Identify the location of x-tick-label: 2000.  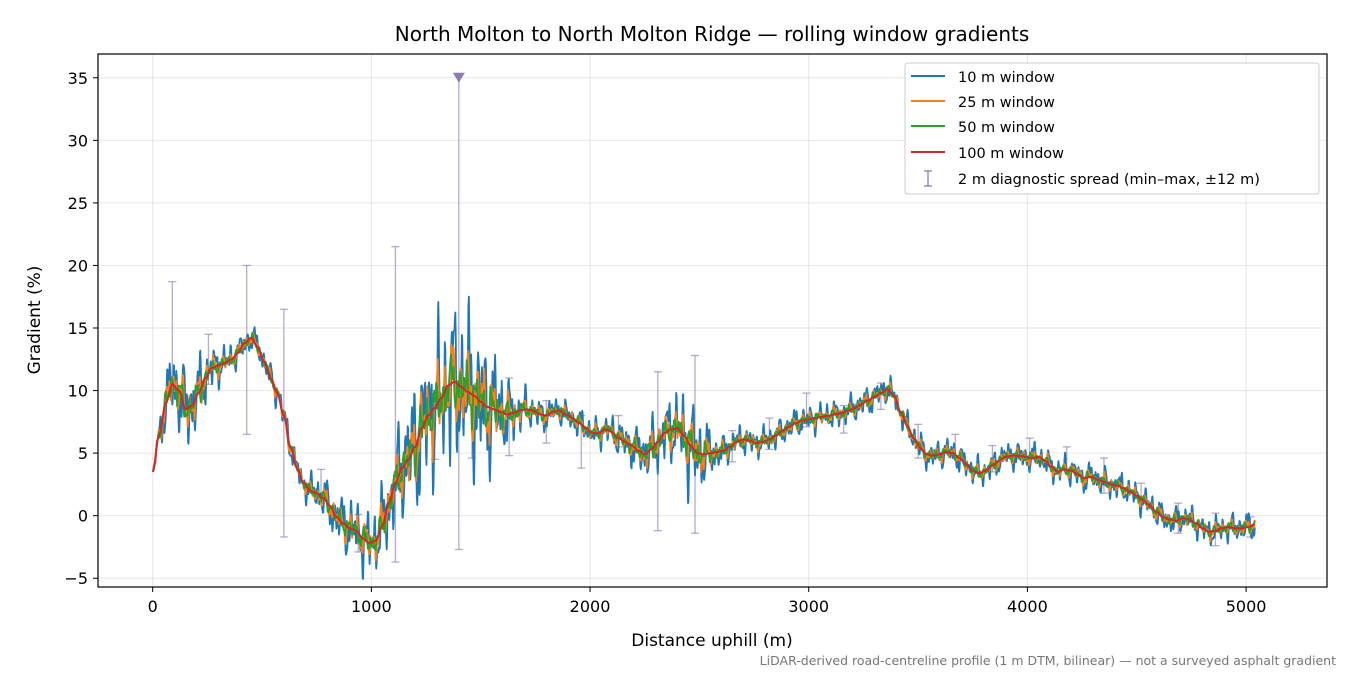
(590, 606).